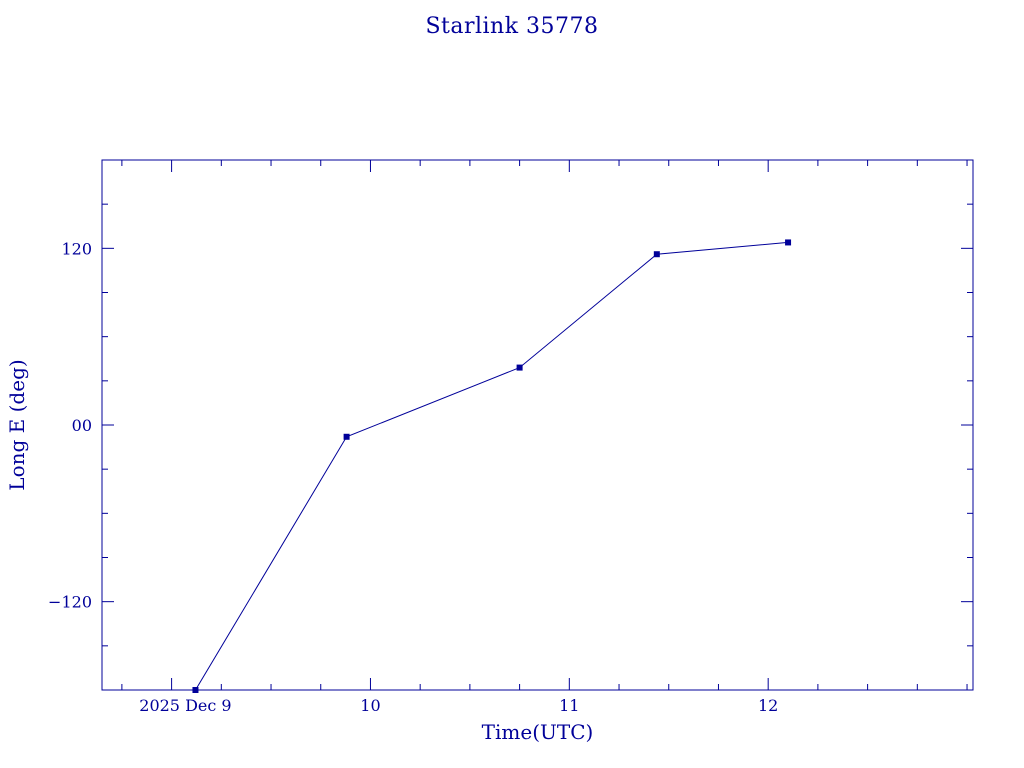 The width and height of the screenshot is (1024, 768). Describe the element at coordinates (82, 425) in the screenshot. I see `y-tick-label: 00` at that location.